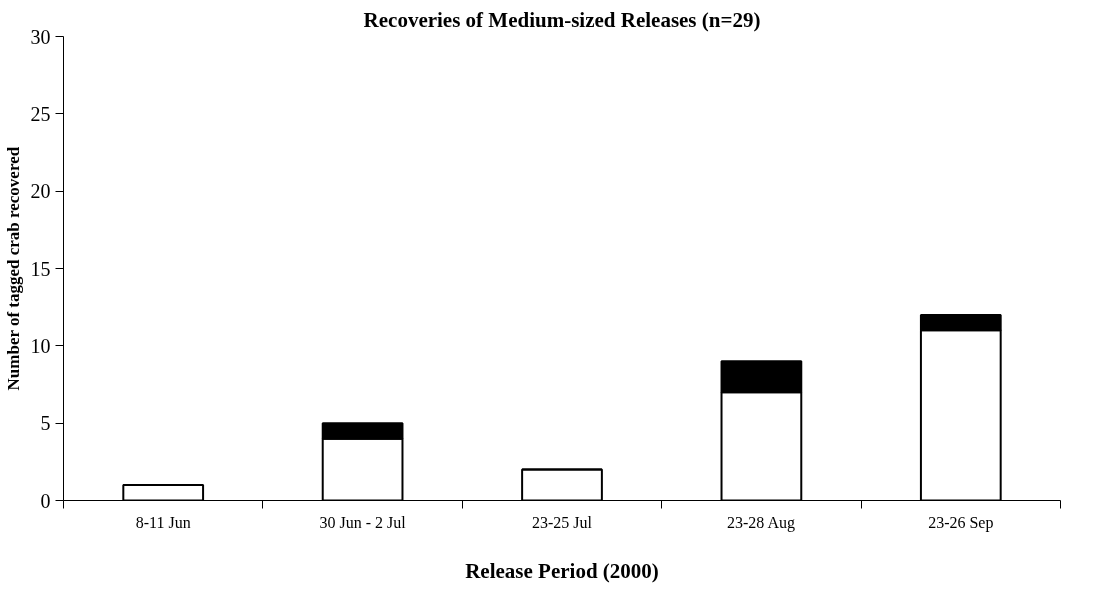  What do you see at coordinates (363, 522) in the screenshot?
I see `x-tick-label: 30 Jun - 2 Jul` at bounding box center [363, 522].